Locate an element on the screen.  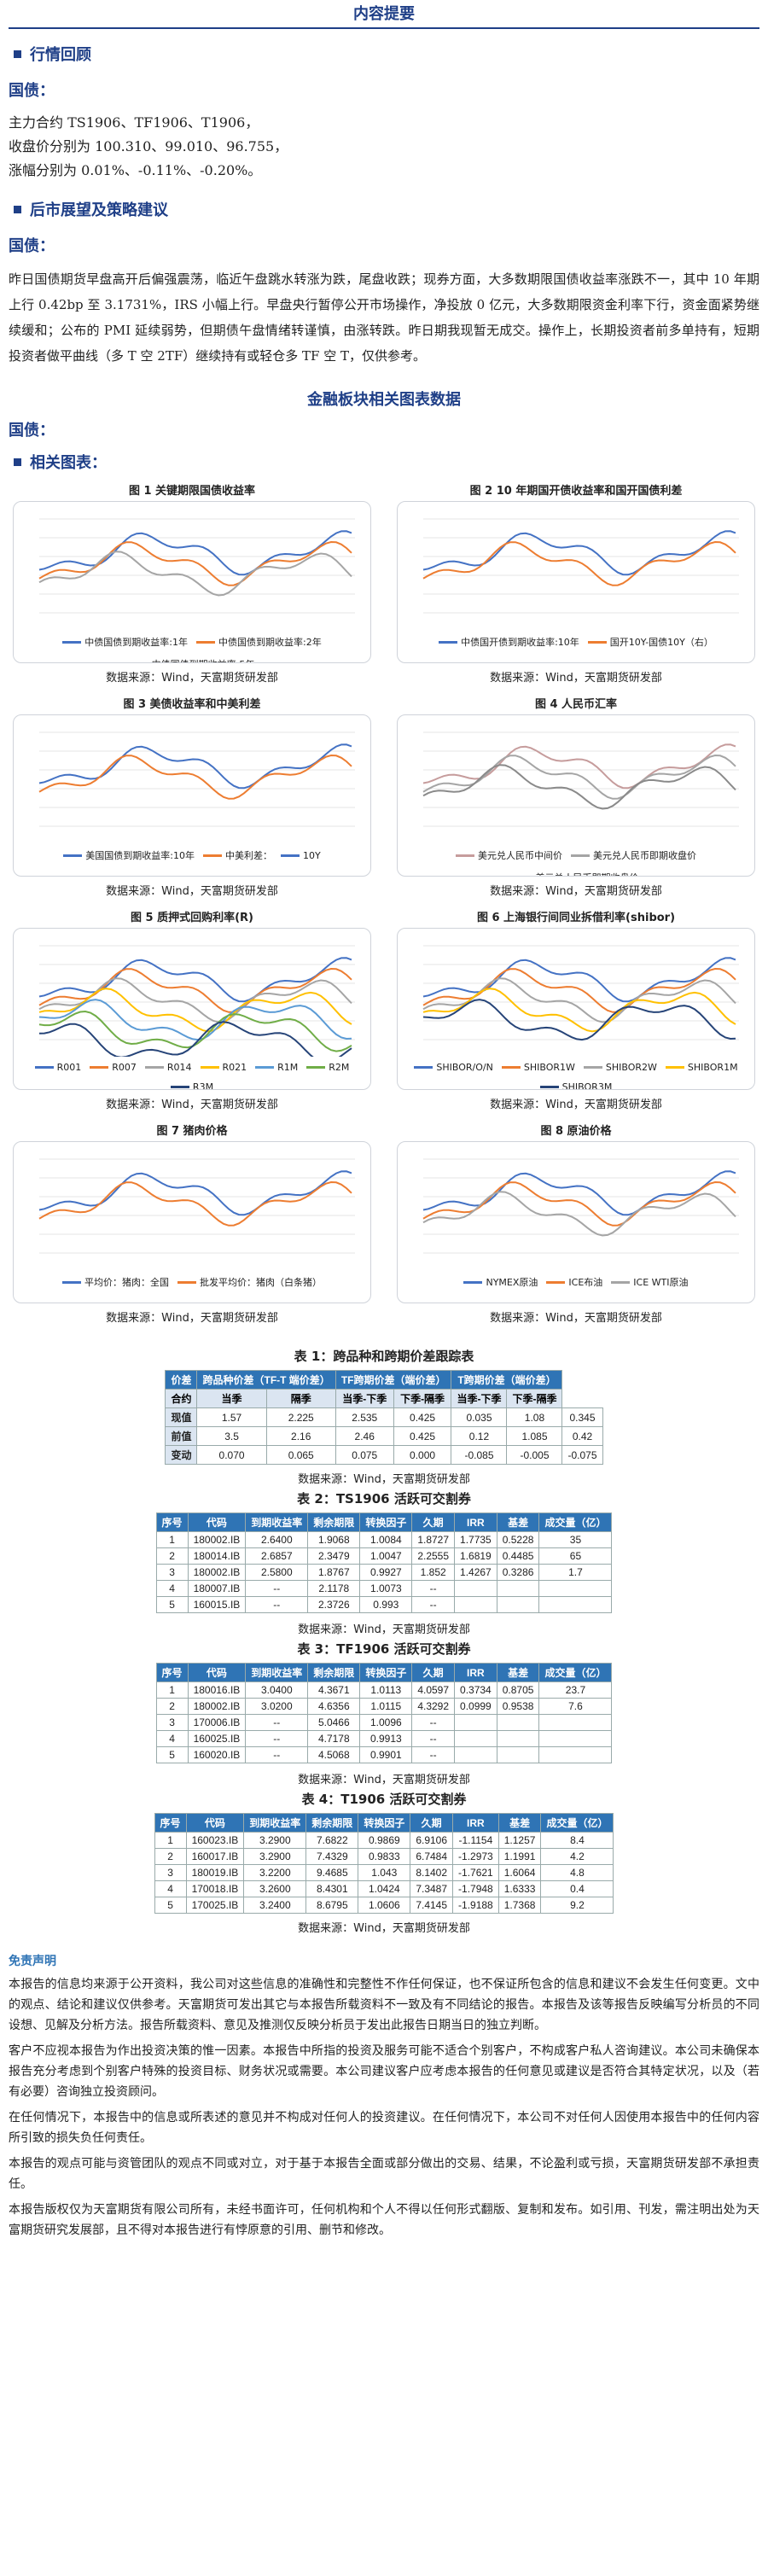
legend-item: 美元兑人民币即期收盘价 is located at coordinates (576, 873).